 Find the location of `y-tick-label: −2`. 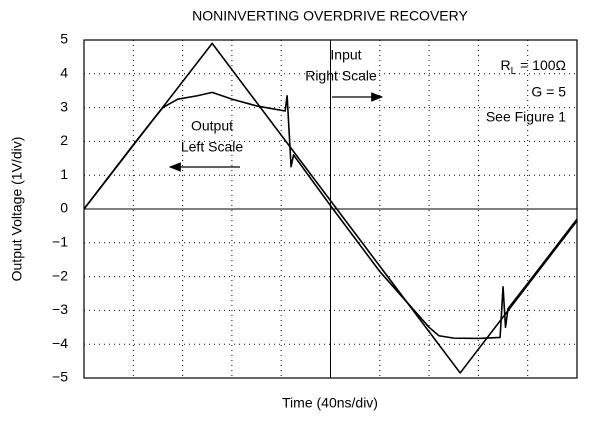

y-tick-label: −2 is located at coordinates (60, 275).